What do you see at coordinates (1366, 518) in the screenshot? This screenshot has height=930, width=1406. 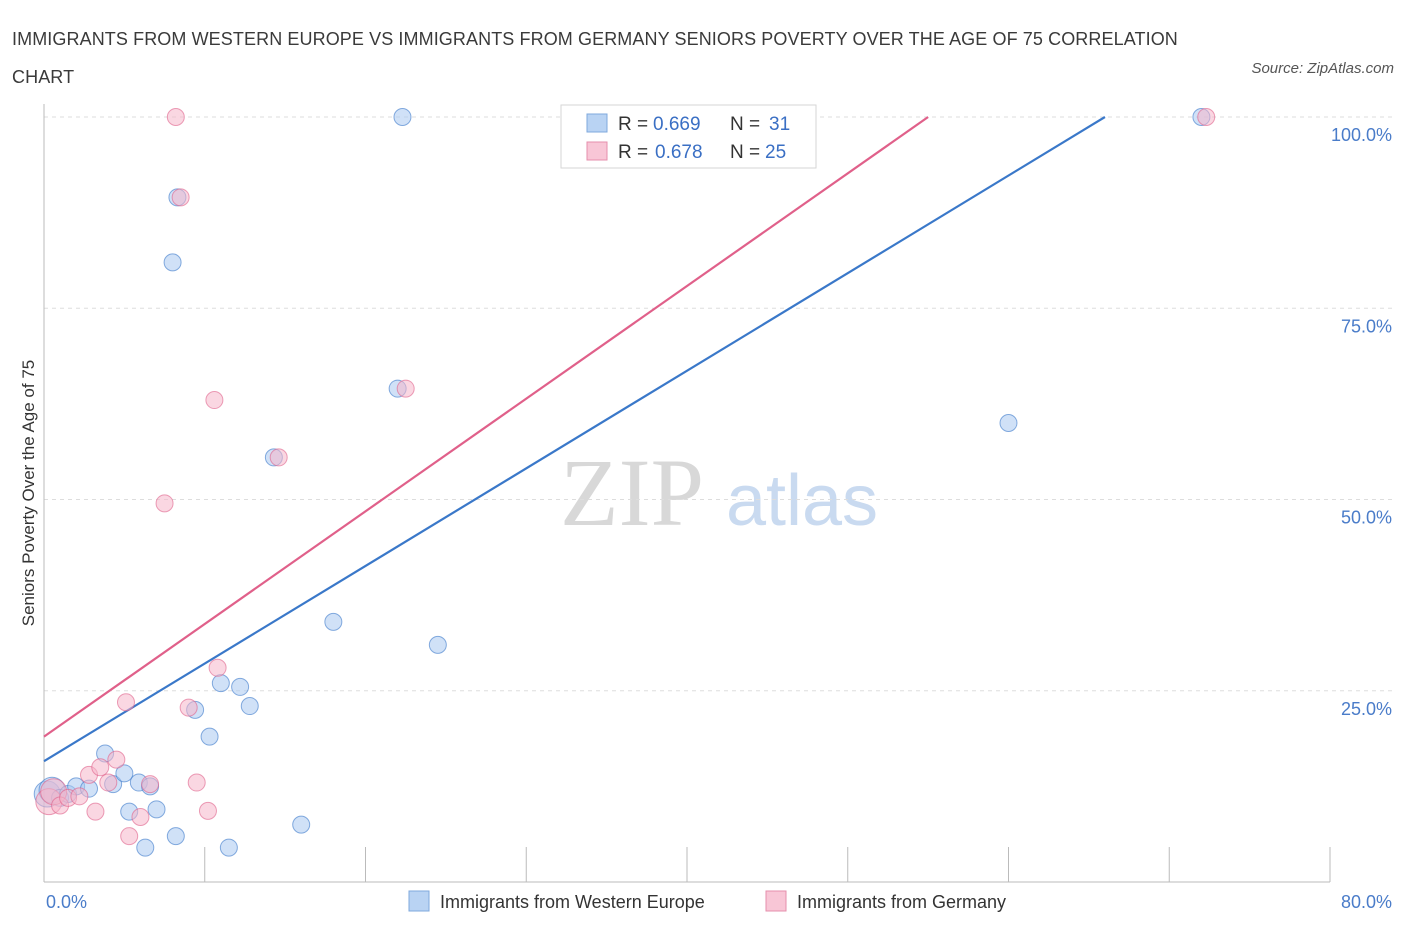 I see `y-tick-label: 50.0%` at bounding box center [1366, 518].